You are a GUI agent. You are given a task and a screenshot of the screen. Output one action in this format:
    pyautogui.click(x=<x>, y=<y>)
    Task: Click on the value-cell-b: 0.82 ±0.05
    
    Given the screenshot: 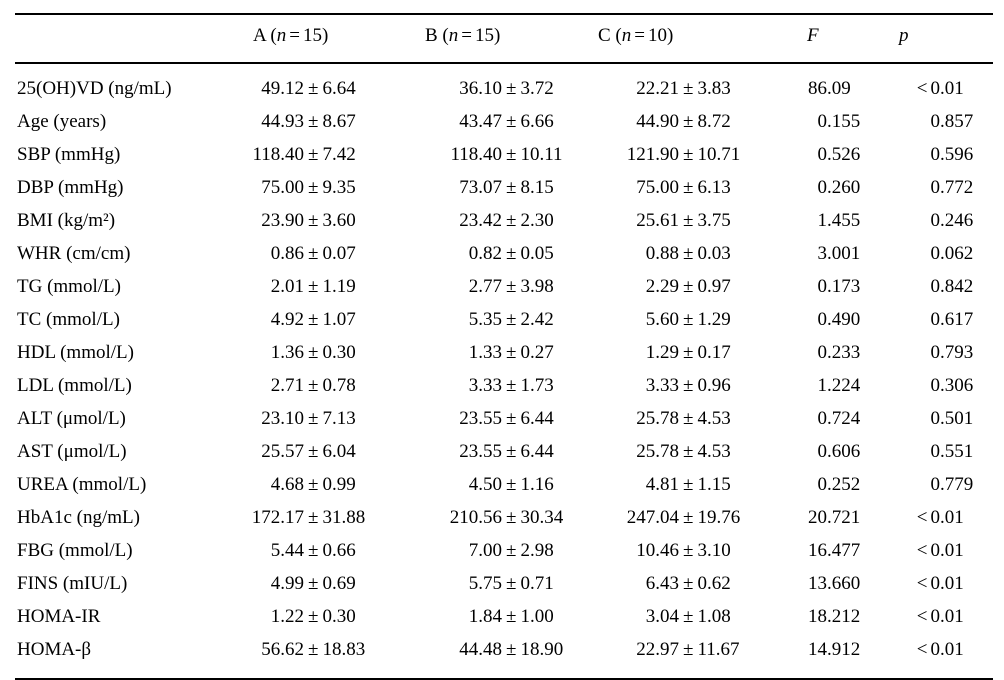 What is the action you would take?
    pyautogui.click(x=507, y=253)
    